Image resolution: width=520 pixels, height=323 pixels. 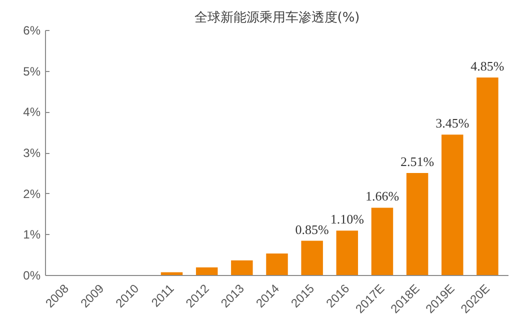 What do you see at coordinates (277, 18) in the screenshot?
I see `chart-title: 全球新能源乘用车渗透度(%)` at bounding box center [277, 18].